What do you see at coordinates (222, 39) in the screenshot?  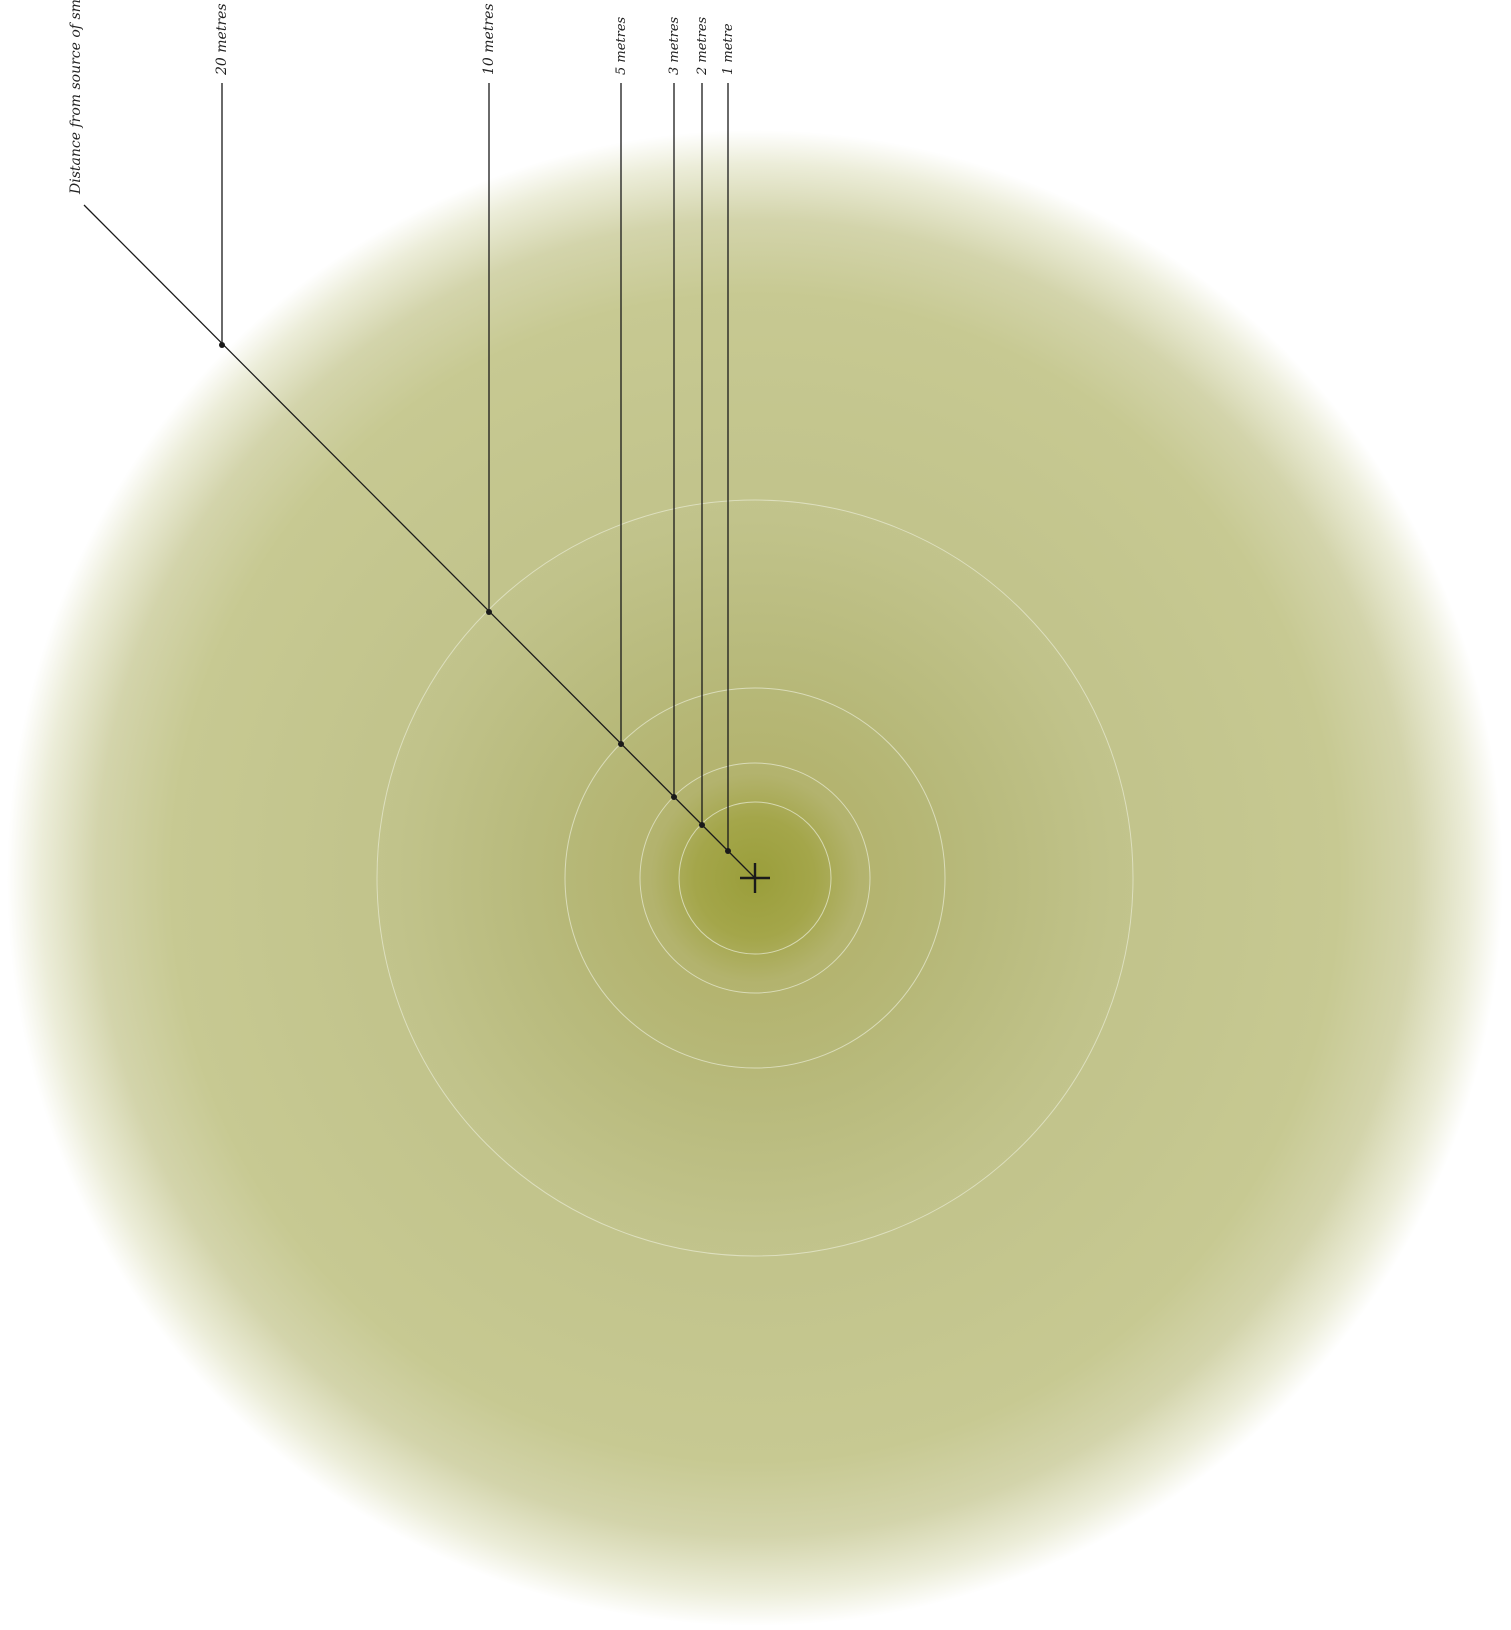 I see `distance-label-20m: 20 metres` at bounding box center [222, 39].